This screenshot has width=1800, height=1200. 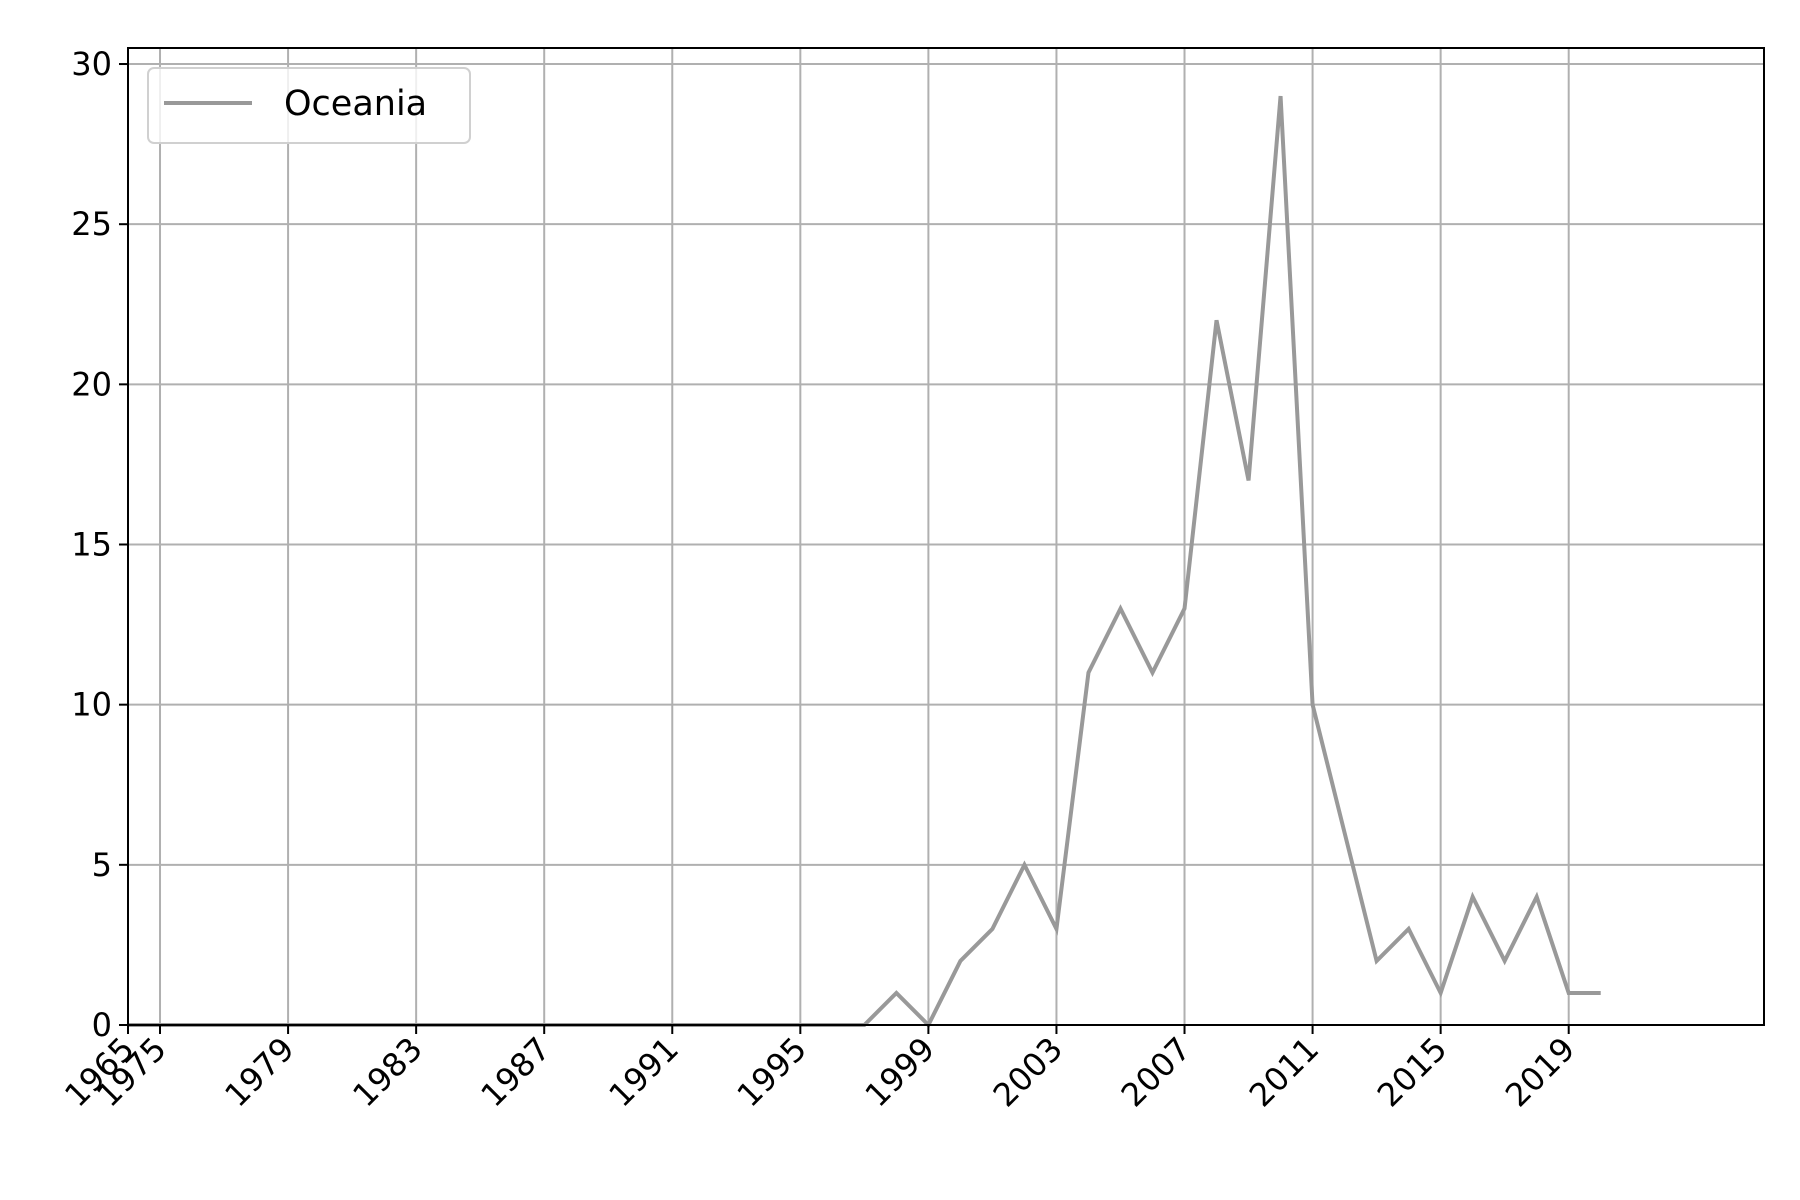 I want to click on x-tick-label: 2007, so click(x=1156, y=1072).